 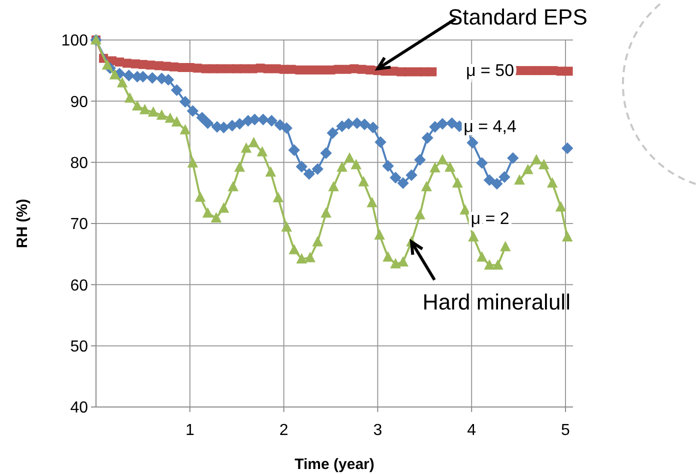 What do you see at coordinates (79, 102) in the screenshot?
I see `y-tick-label: 90` at bounding box center [79, 102].